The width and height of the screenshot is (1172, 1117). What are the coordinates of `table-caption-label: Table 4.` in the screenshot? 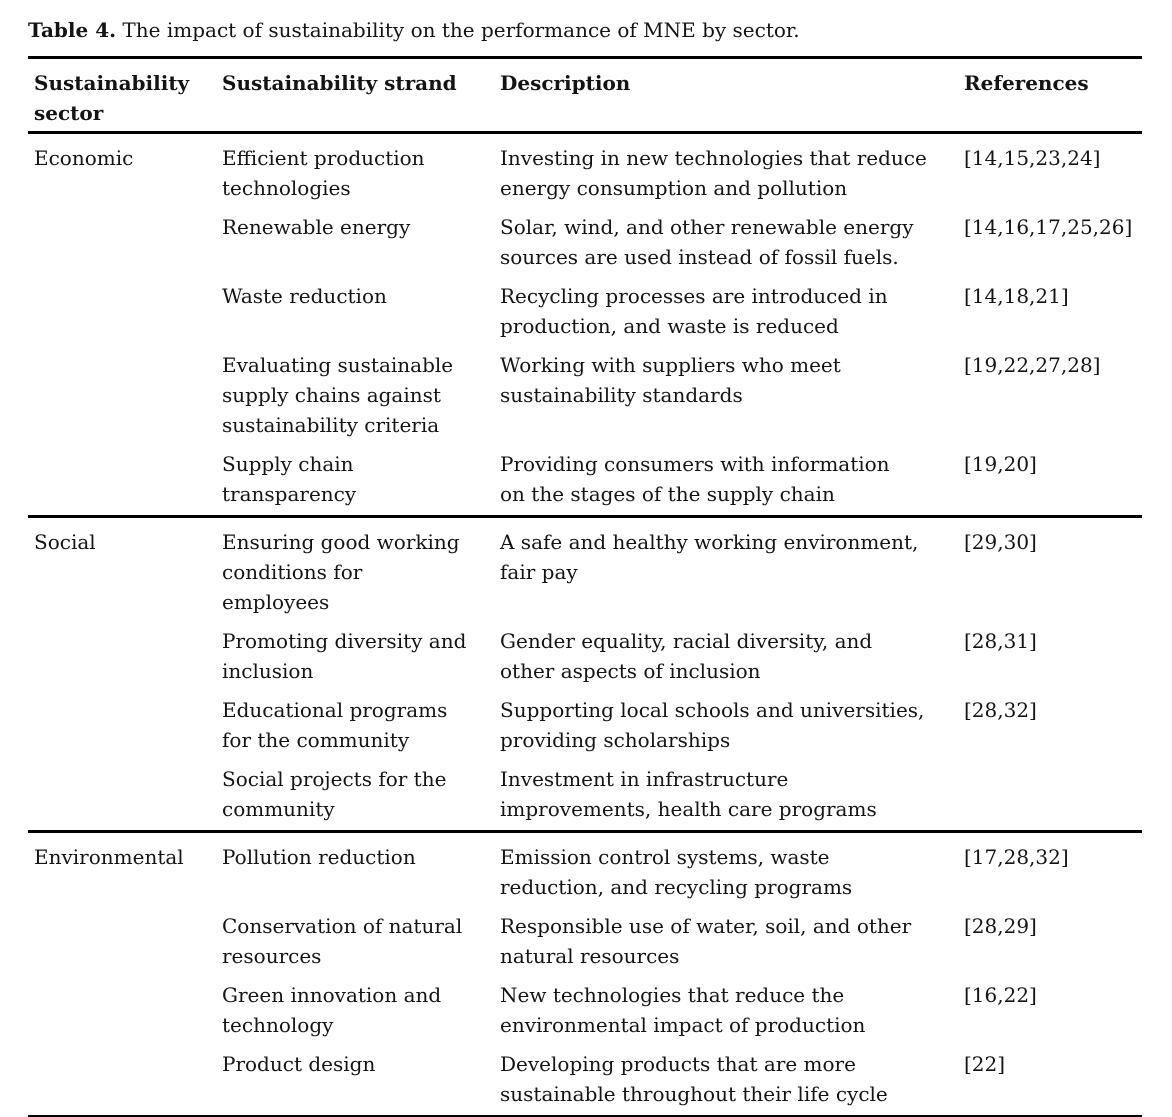 It's located at (72, 30).